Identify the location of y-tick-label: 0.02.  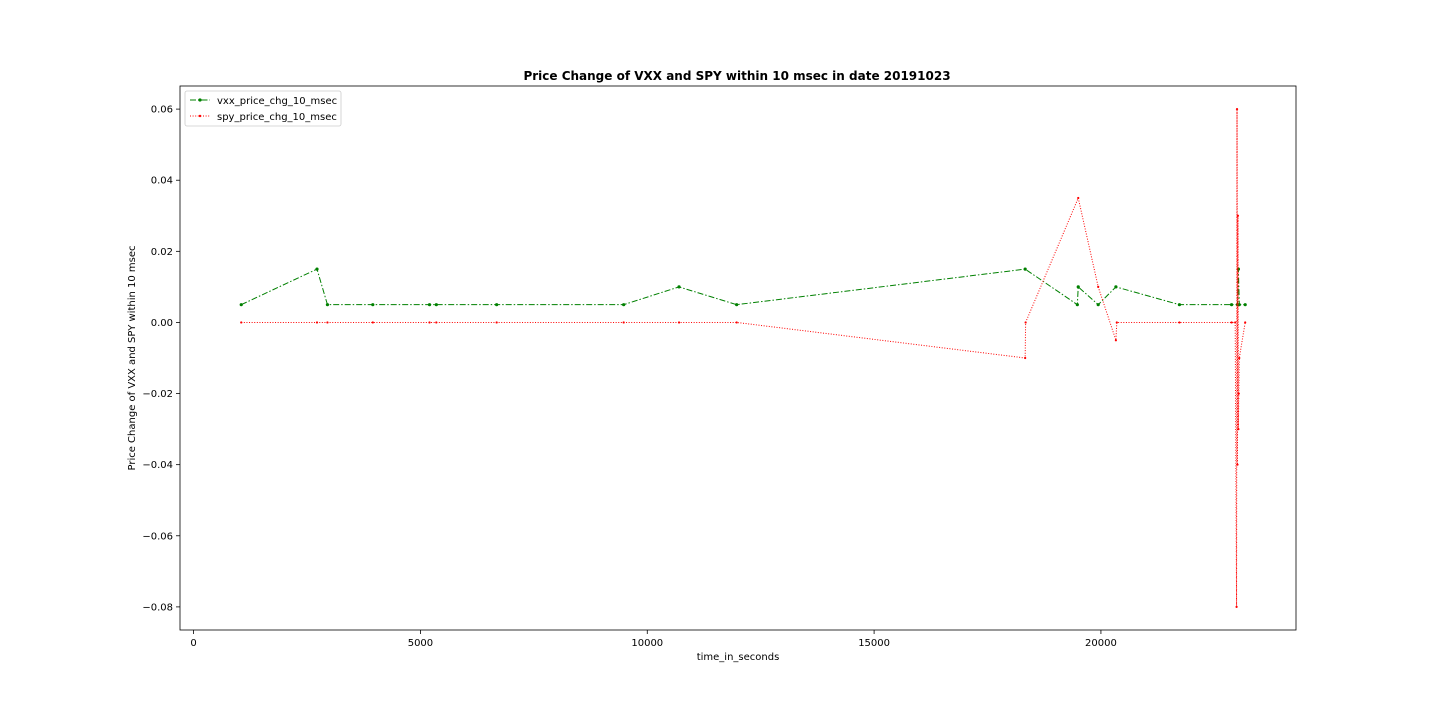
(162, 252).